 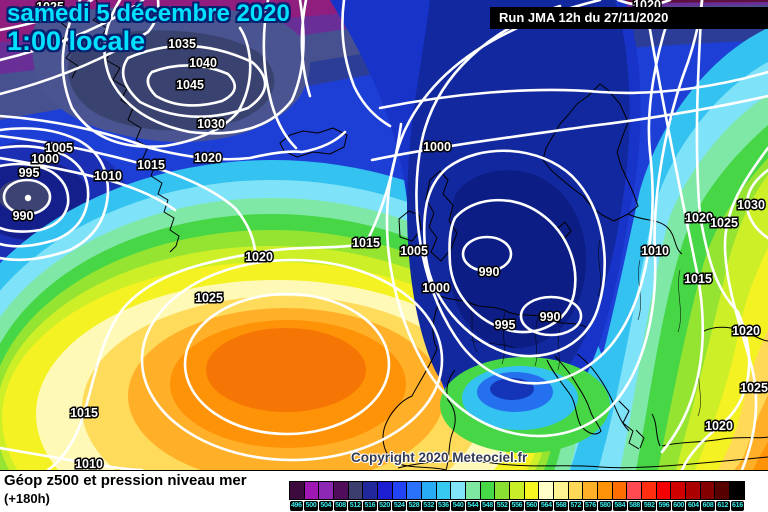 What do you see at coordinates (737, 506) in the screenshot?
I see `scale-value: 616` at bounding box center [737, 506].